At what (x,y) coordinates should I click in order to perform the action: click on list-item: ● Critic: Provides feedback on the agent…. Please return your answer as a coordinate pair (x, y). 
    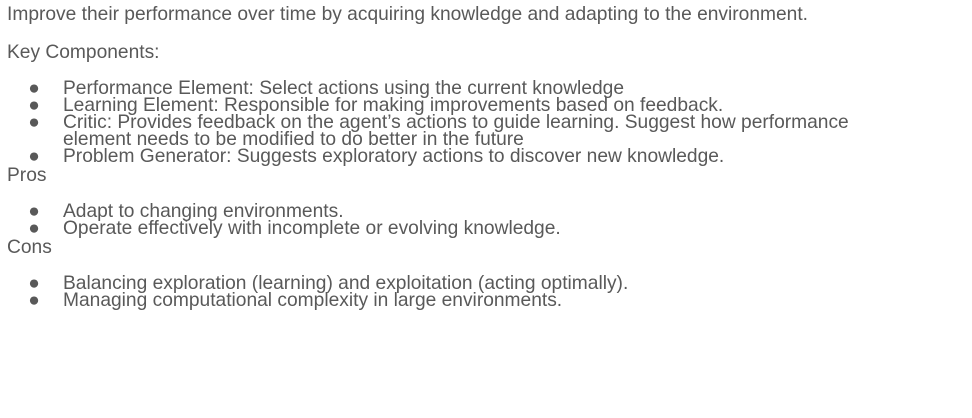
    Looking at the image, I should click on (489, 131).